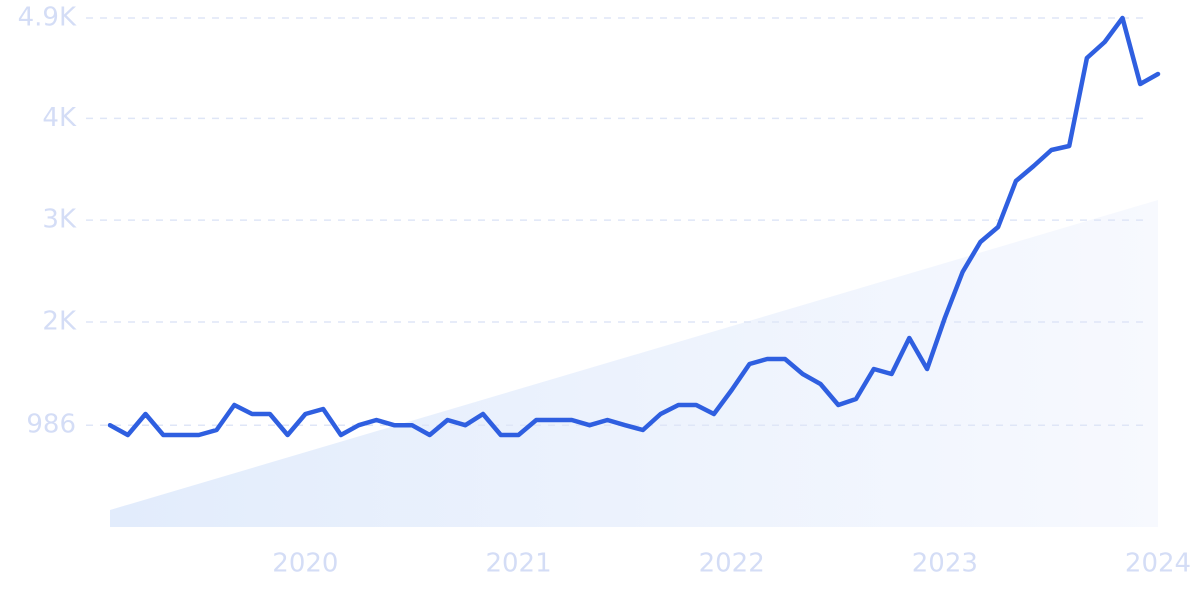 The width and height of the screenshot is (1200, 599). I want to click on x-tick-label: 2023, so click(945, 564).